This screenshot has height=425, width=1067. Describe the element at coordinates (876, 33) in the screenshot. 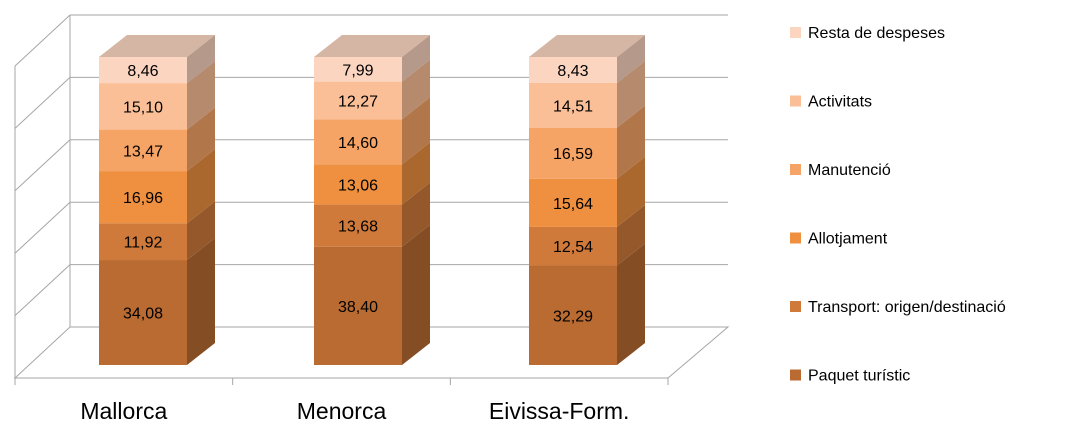

I see `legend-label: Resta de despeses` at that location.